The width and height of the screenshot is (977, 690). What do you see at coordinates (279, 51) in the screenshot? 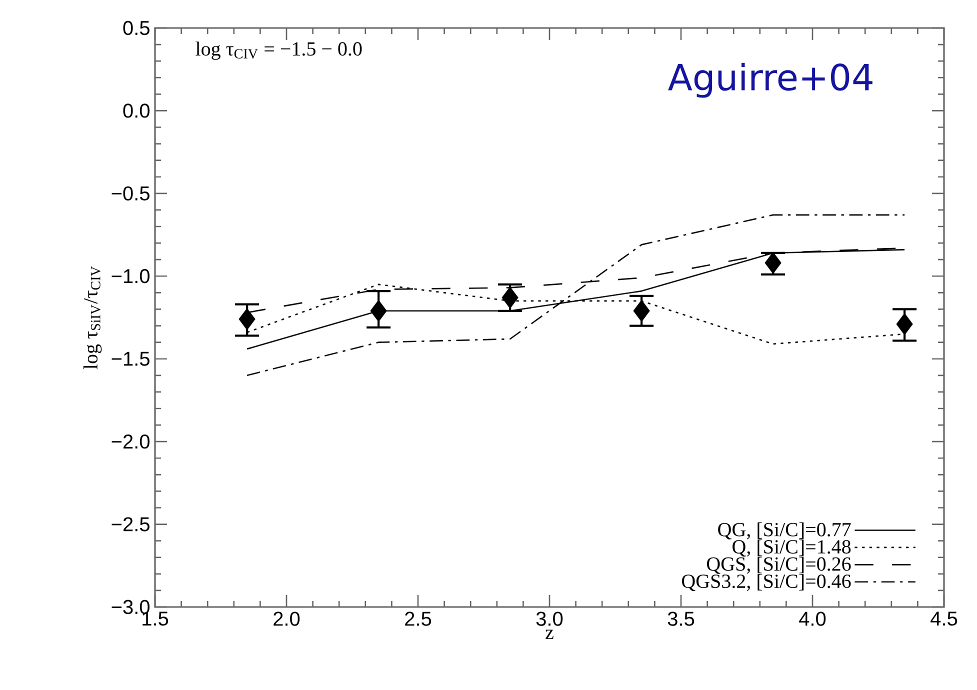
I see `annotation: log τ$_{CIV}$ = −1.5 − 0.0` at bounding box center [279, 51].